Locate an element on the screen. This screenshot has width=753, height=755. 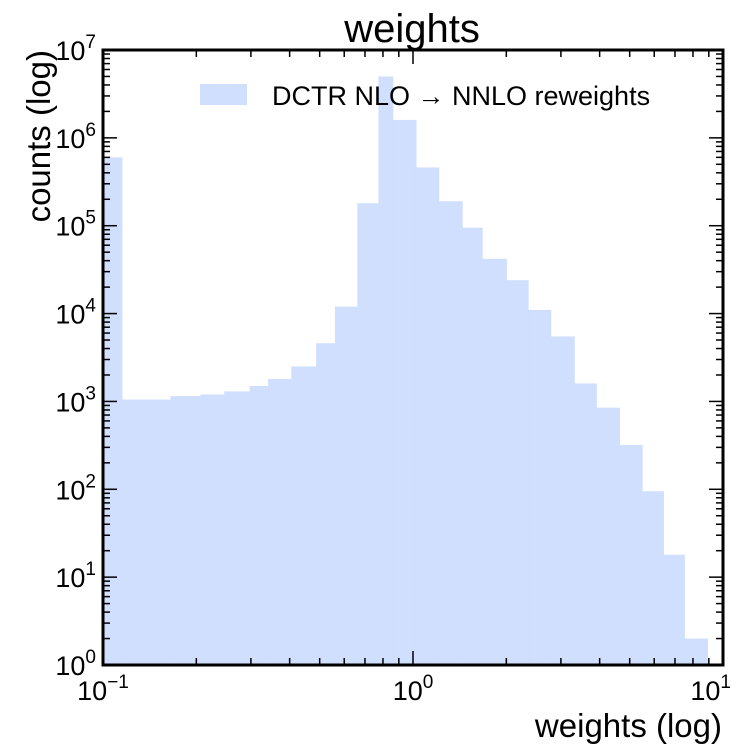
tick-label: 10⁷ is located at coordinates (75, 49).